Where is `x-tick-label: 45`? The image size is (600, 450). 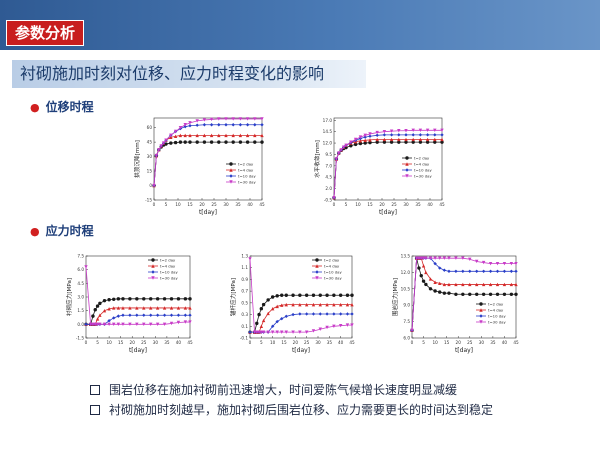 x-tick-label: 45 is located at coordinates (352, 342).